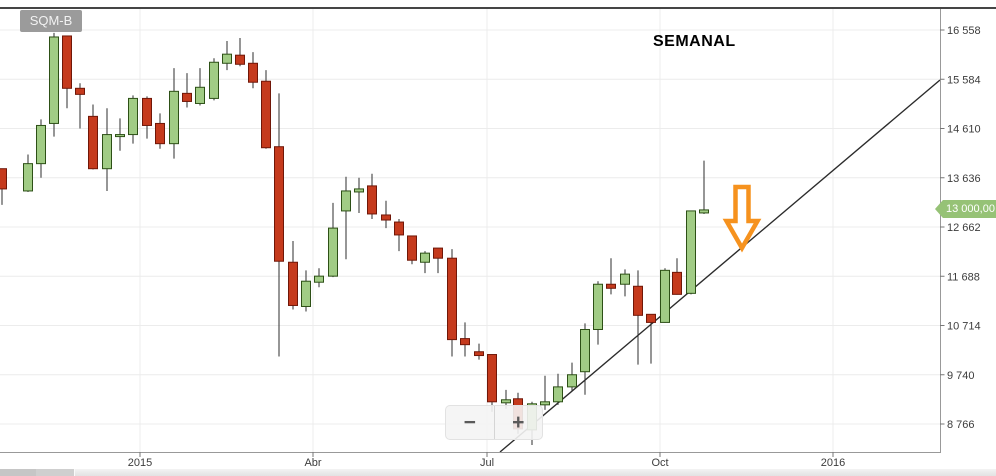  I want to click on top-border, so click(498, 8).